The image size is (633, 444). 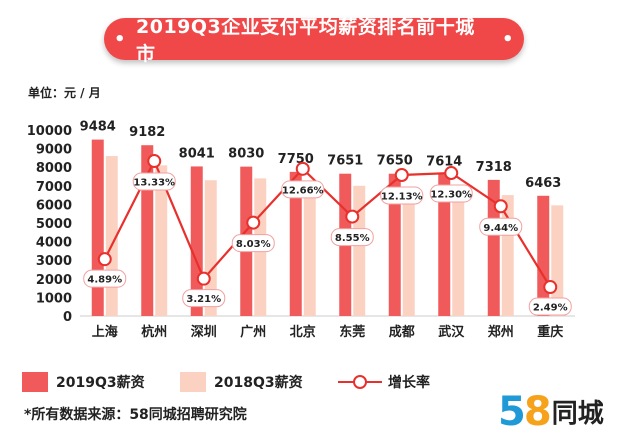 I want to click on legend-swatch-2018, so click(x=193, y=382).